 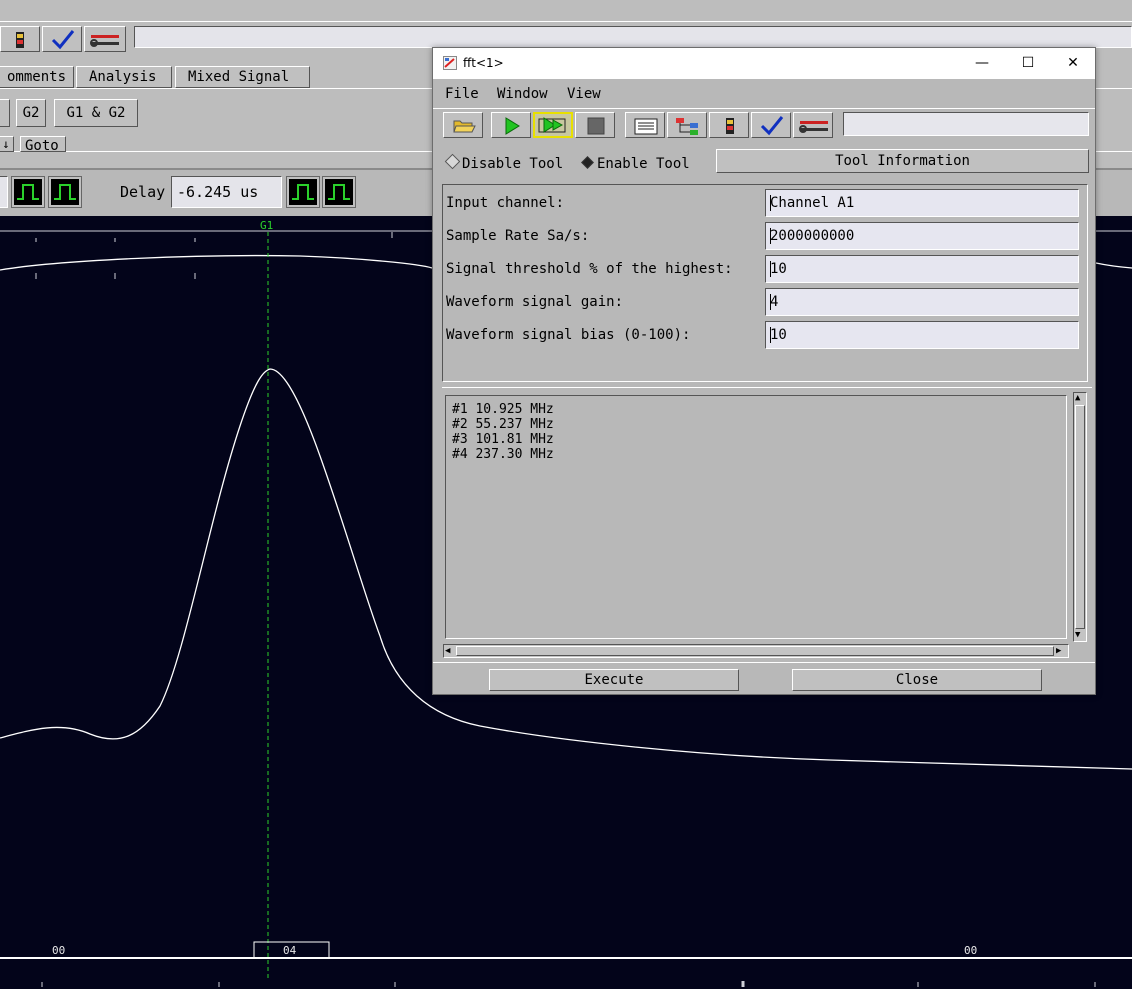 What do you see at coordinates (778, 335) in the screenshot?
I see `bias-value: 10` at bounding box center [778, 335].